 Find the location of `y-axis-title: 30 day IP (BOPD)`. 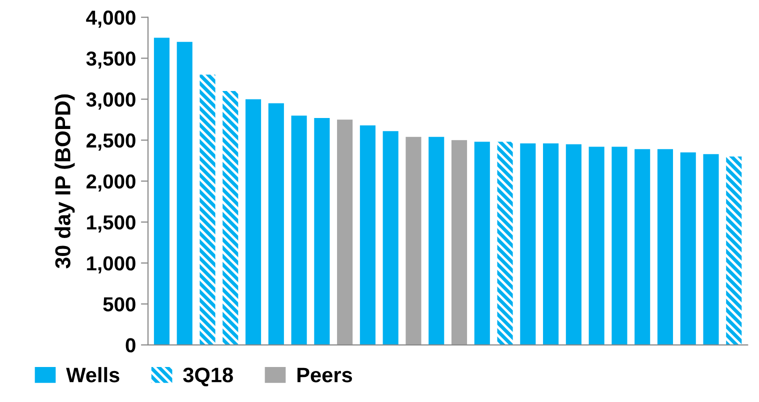

y-axis-title: 30 day IP (BOPD) is located at coordinates (64, 181).